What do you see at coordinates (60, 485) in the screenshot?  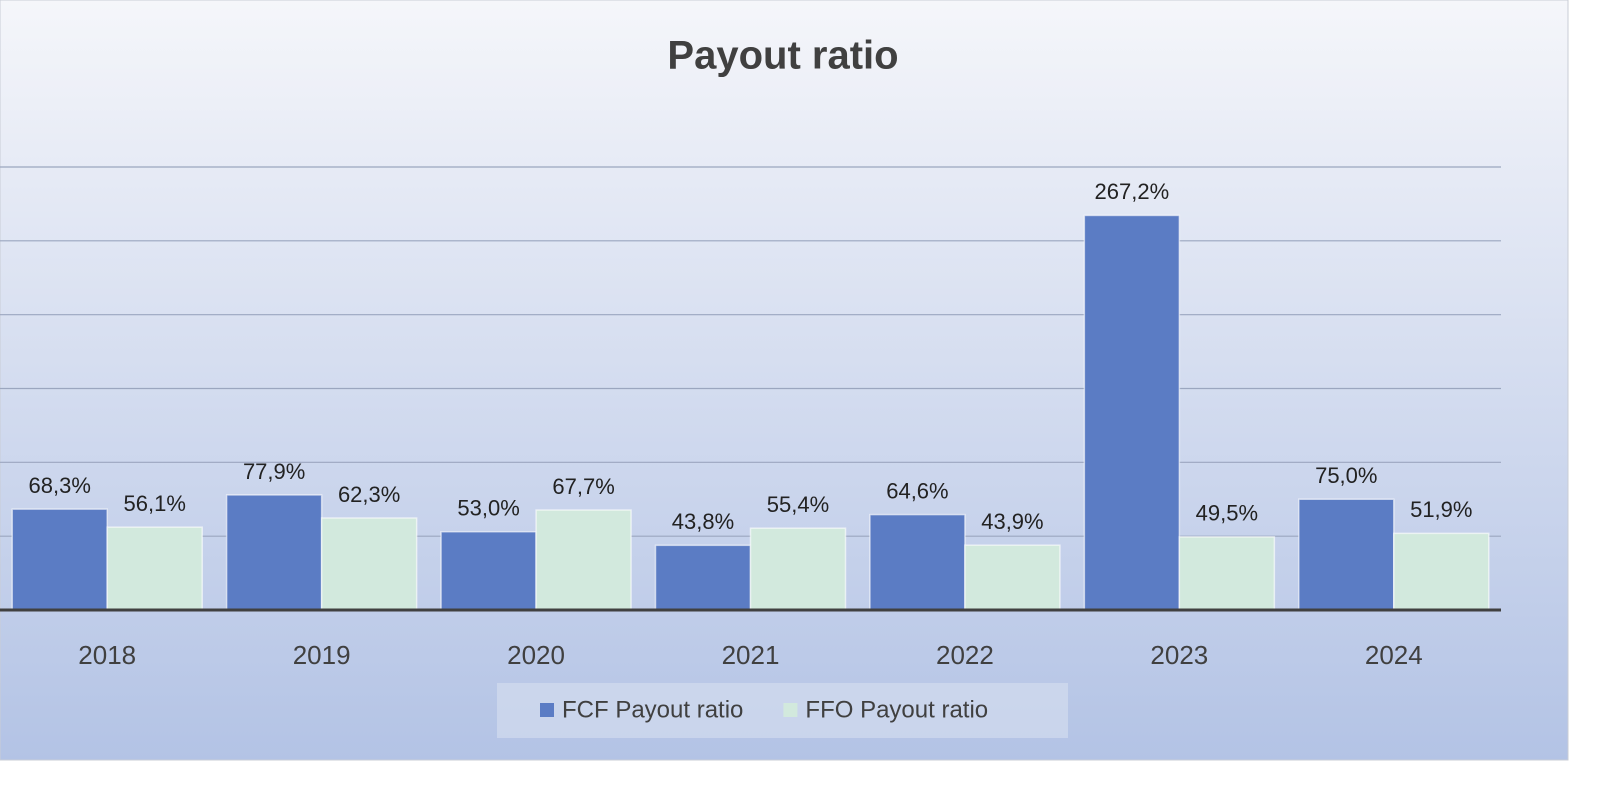 I see `data-label: 68,3%` at bounding box center [60, 485].